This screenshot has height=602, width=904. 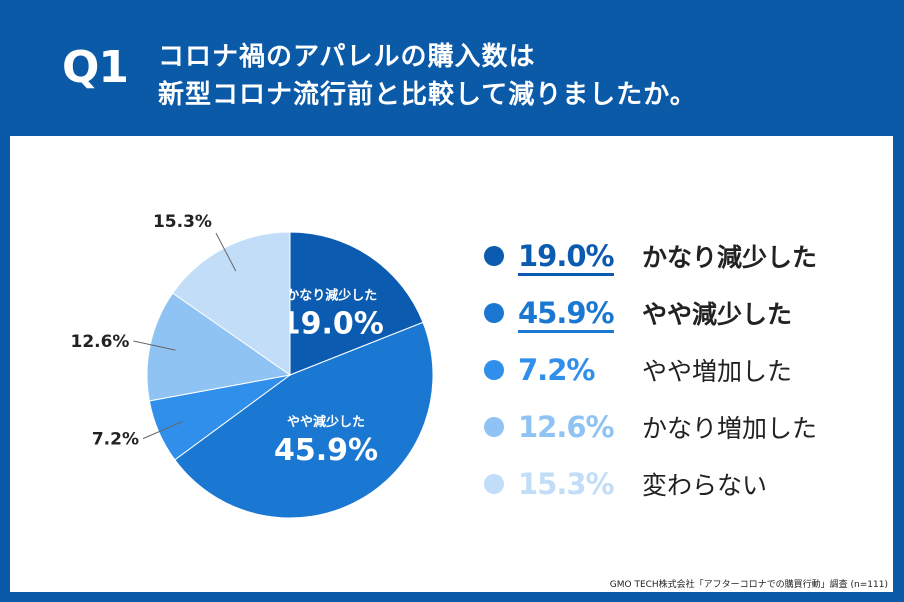 I want to click on legend-item: 15.3% 変わらない, so click(x=625, y=484).